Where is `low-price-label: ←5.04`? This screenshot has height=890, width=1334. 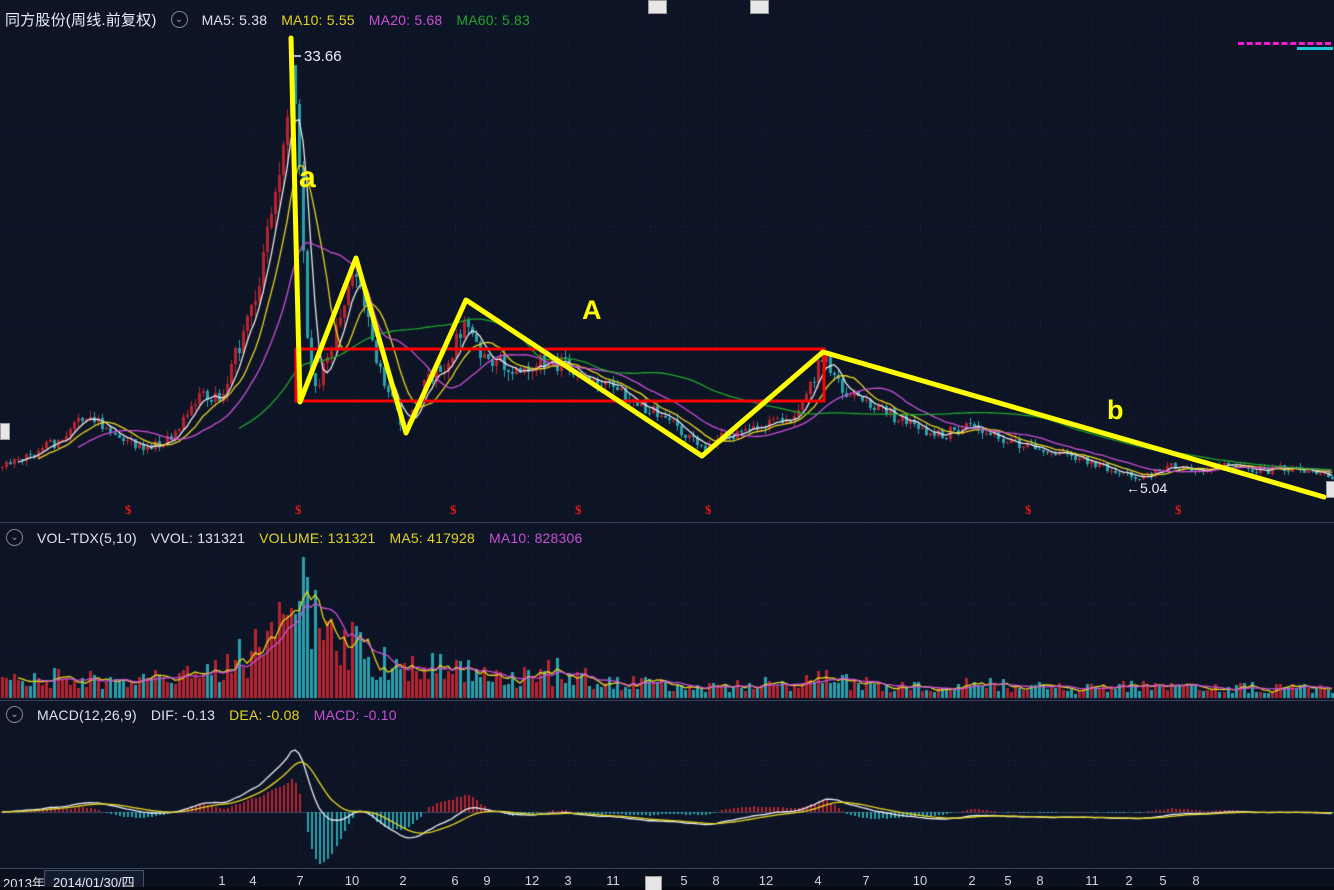 low-price-label: ←5.04 is located at coordinates (1147, 488).